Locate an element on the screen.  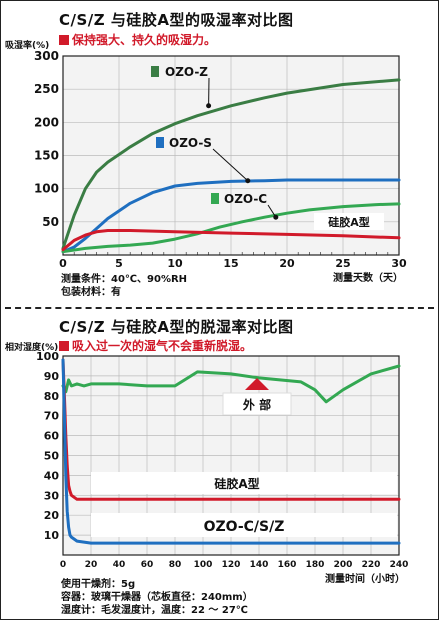
chart-1-x-tick-label: 30 is located at coordinates (399, 263).